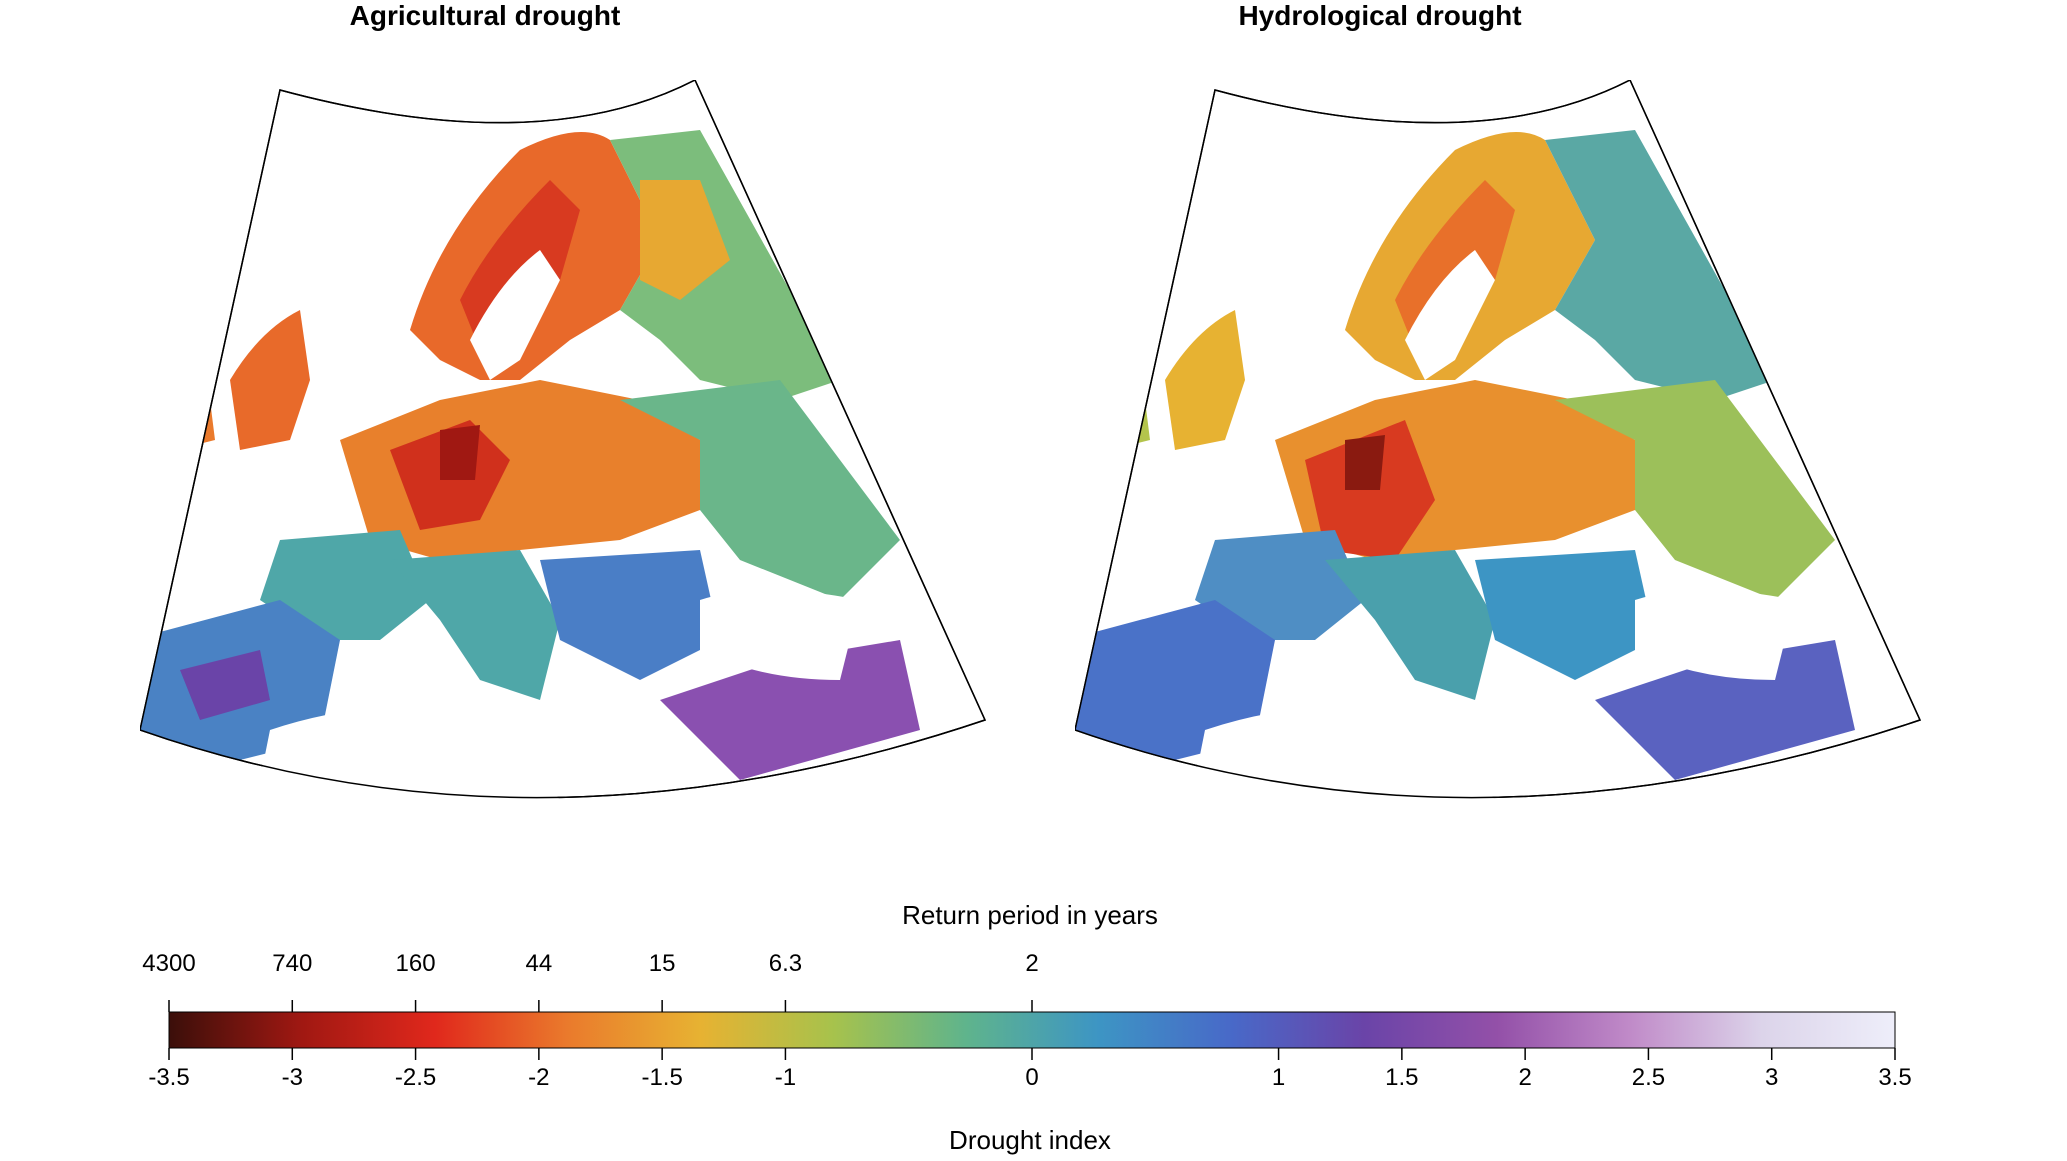 Image resolution: width=2067 pixels, height=1161 pixels. Describe the element at coordinates (1648, 1077) in the screenshot. I see `index-tick-label: 2.5` at that location.